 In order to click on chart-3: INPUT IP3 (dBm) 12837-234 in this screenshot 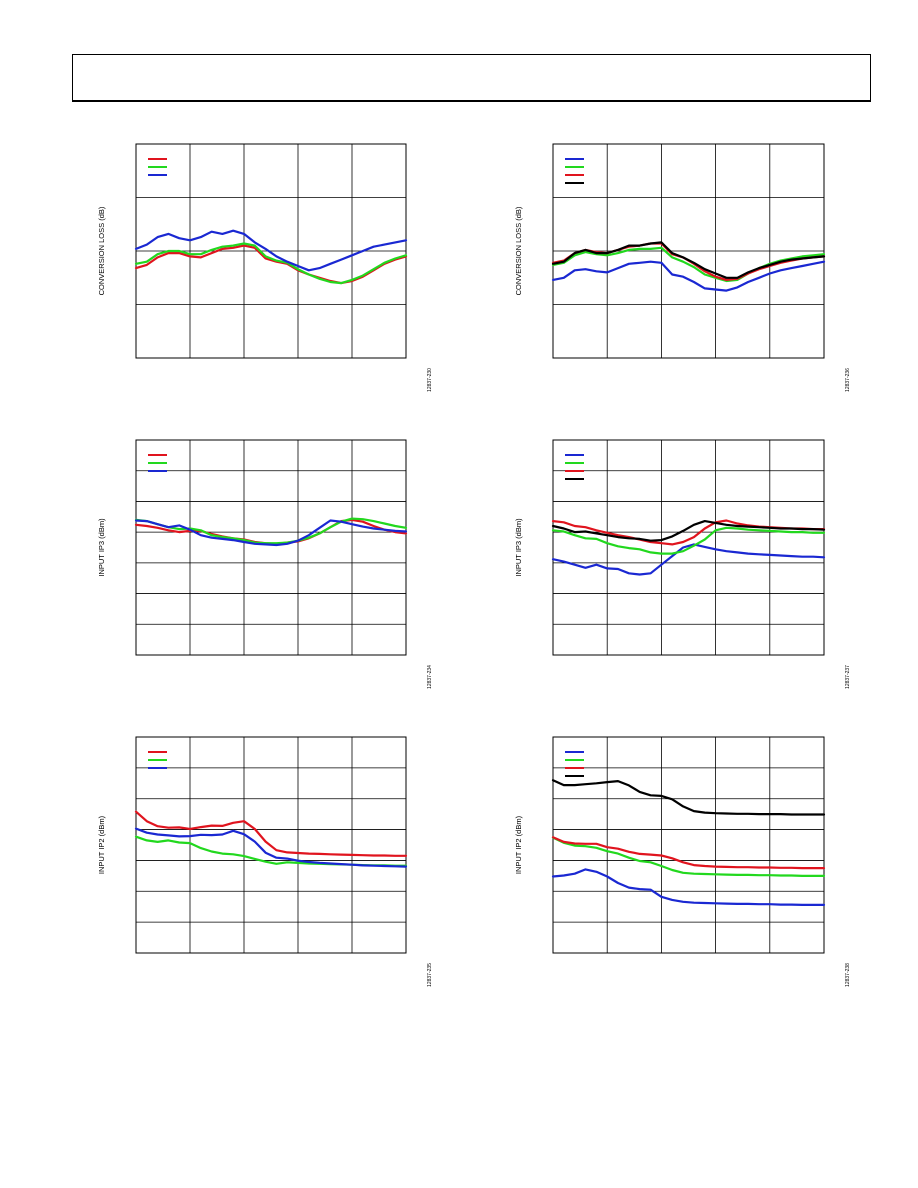, I will do `click(265, 564)`.